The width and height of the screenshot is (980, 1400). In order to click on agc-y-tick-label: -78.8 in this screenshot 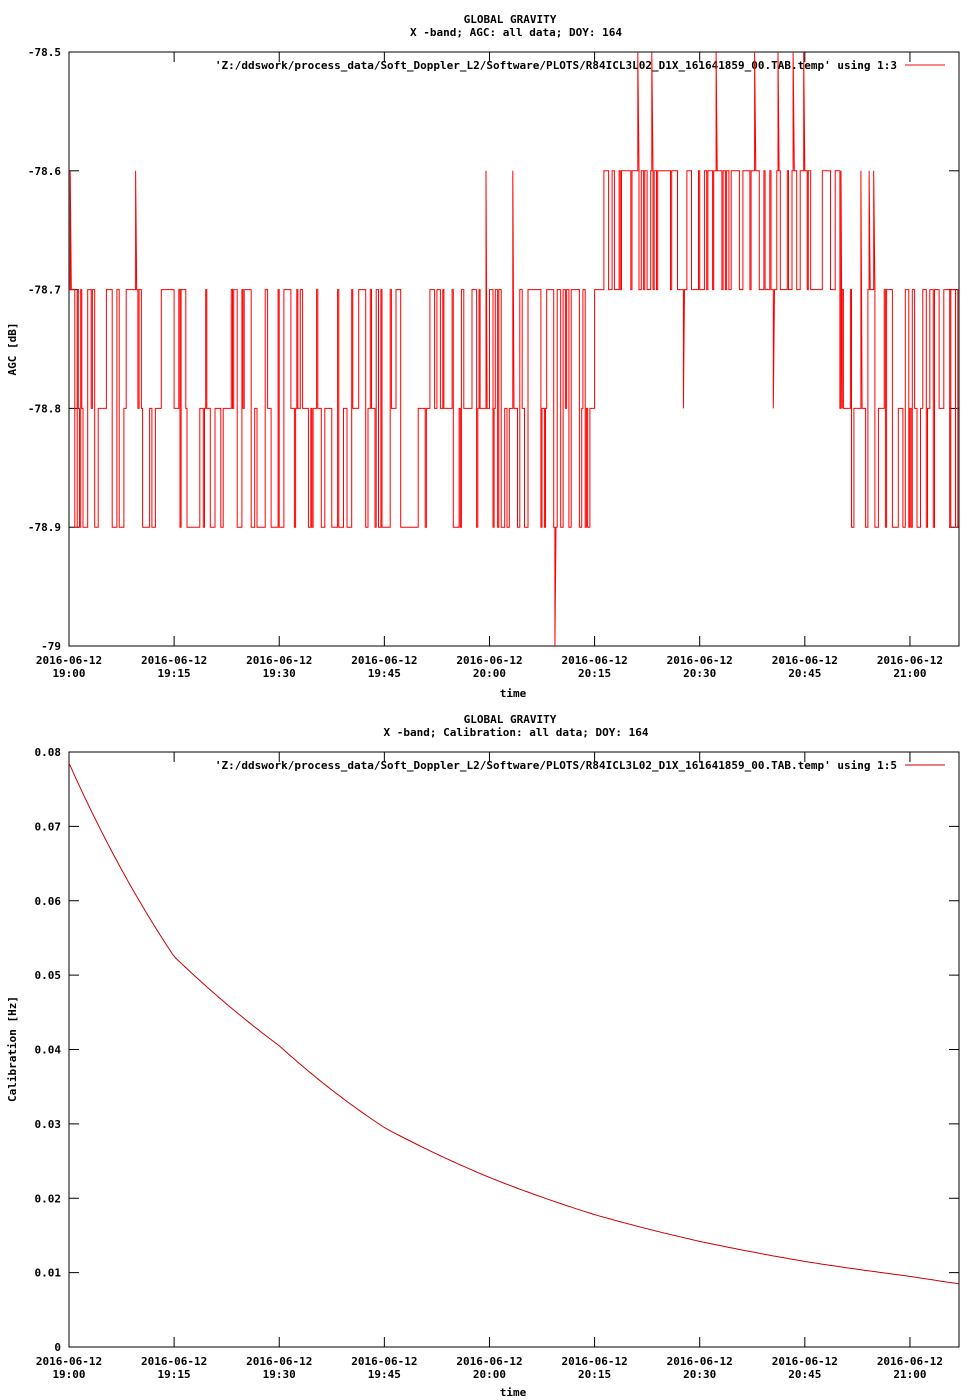, I will do `click(44, 408)`.